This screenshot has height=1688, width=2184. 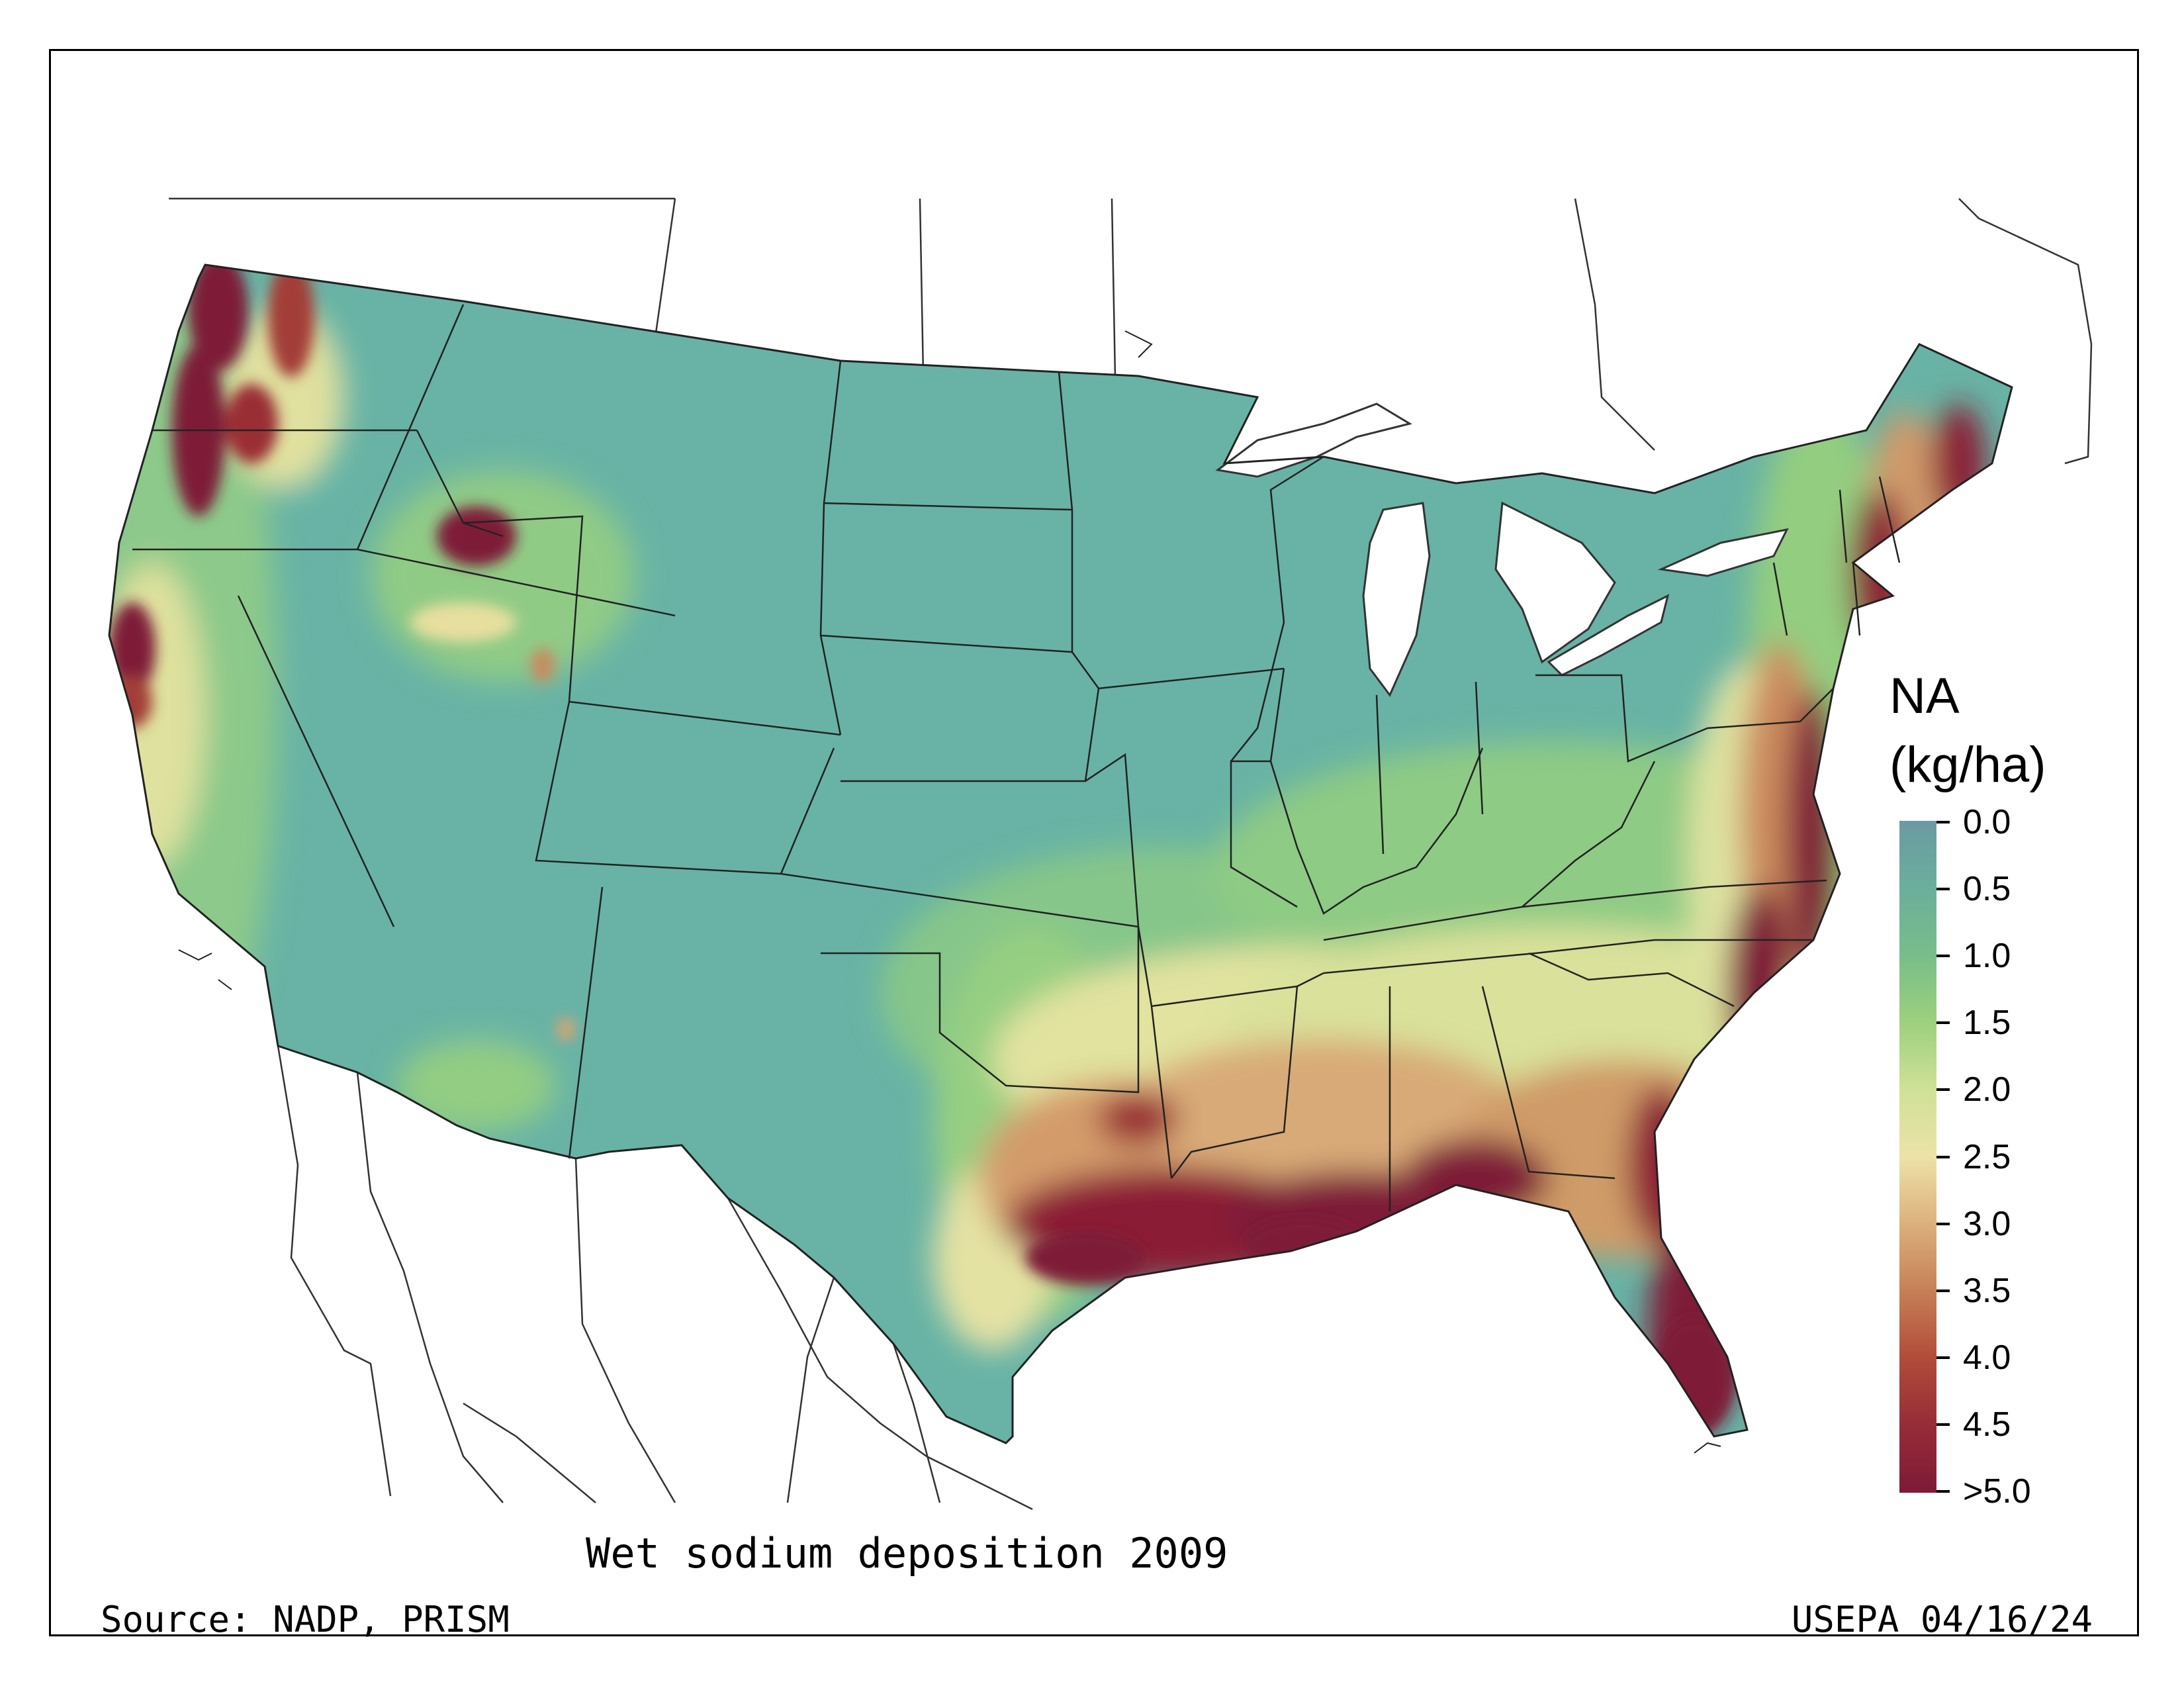 What do you see at coordinates (1555, 582) in the screenshot?
I see `lake-huron` at bounding box center [1555, 582].